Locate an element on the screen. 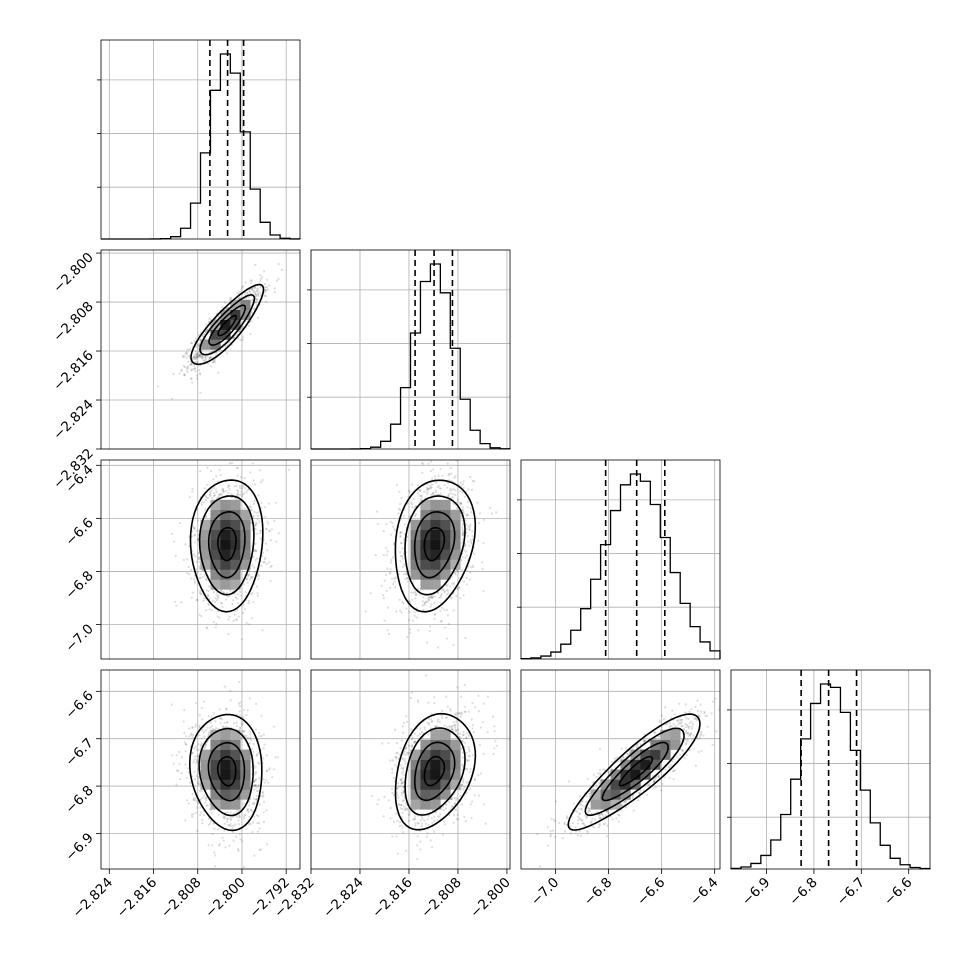  contour-line is located at coordinates (227, 325).